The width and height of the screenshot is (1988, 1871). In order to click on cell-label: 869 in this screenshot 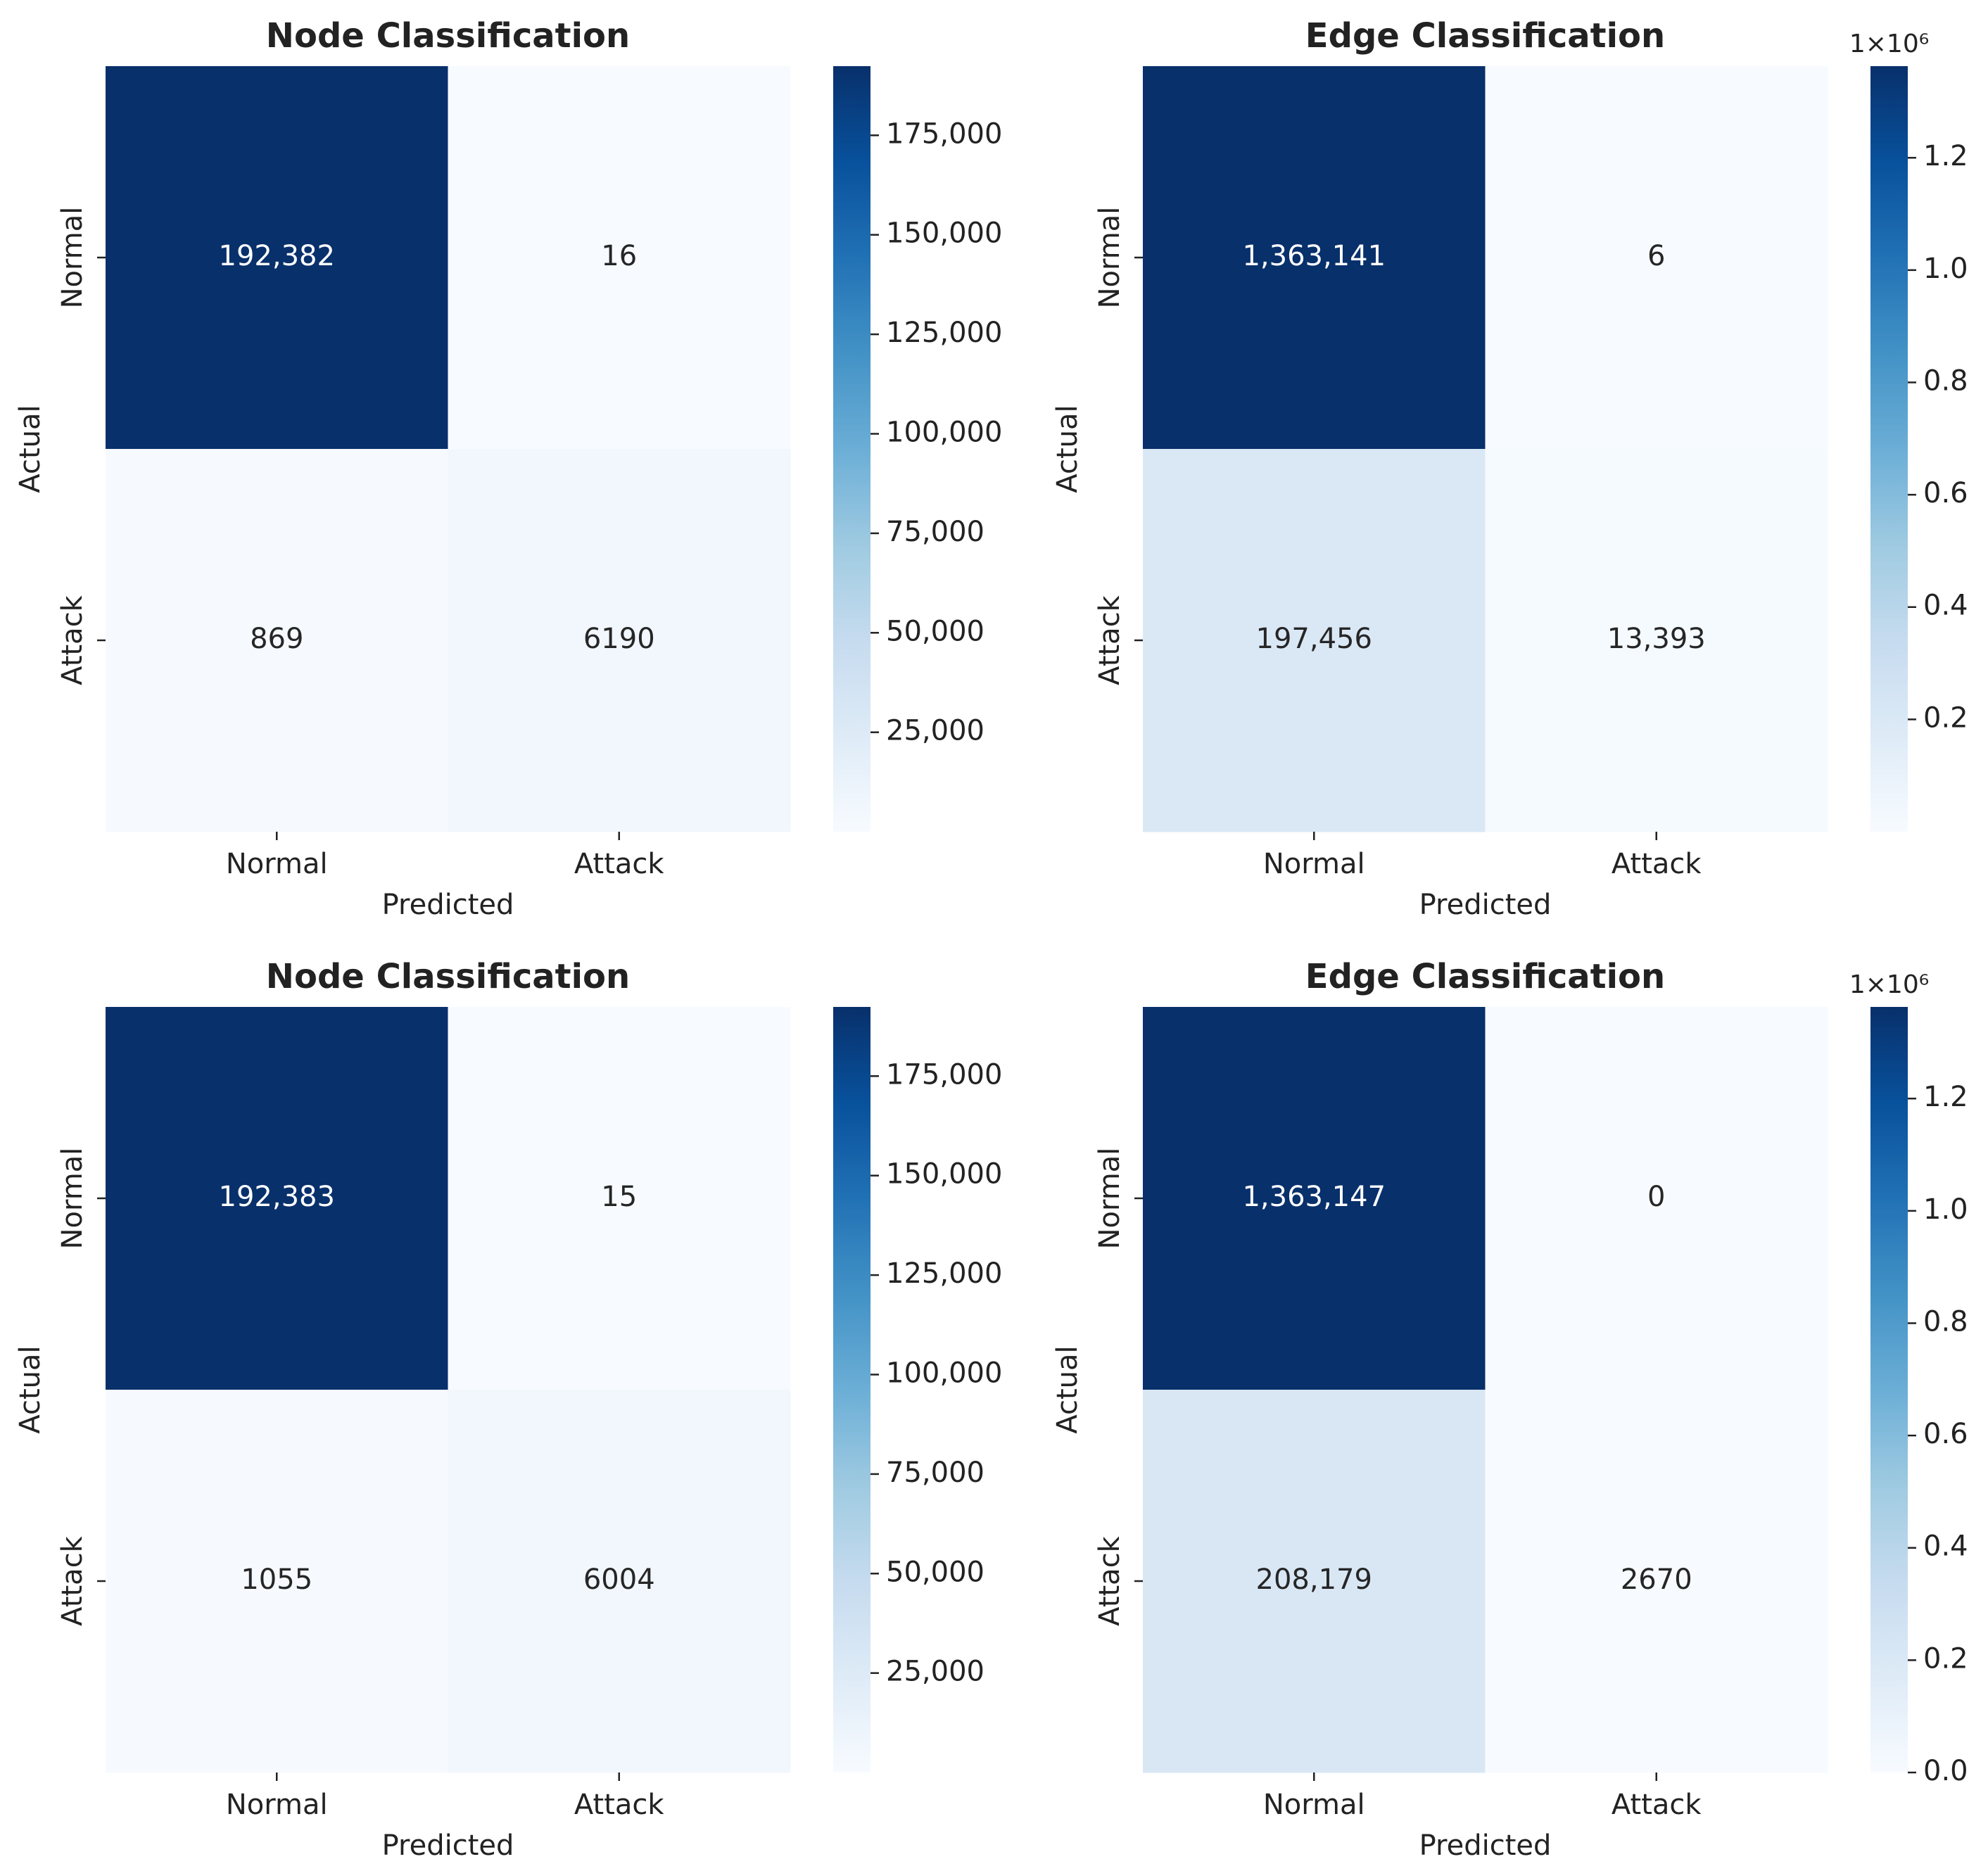, I will do `click(276, 639)`.